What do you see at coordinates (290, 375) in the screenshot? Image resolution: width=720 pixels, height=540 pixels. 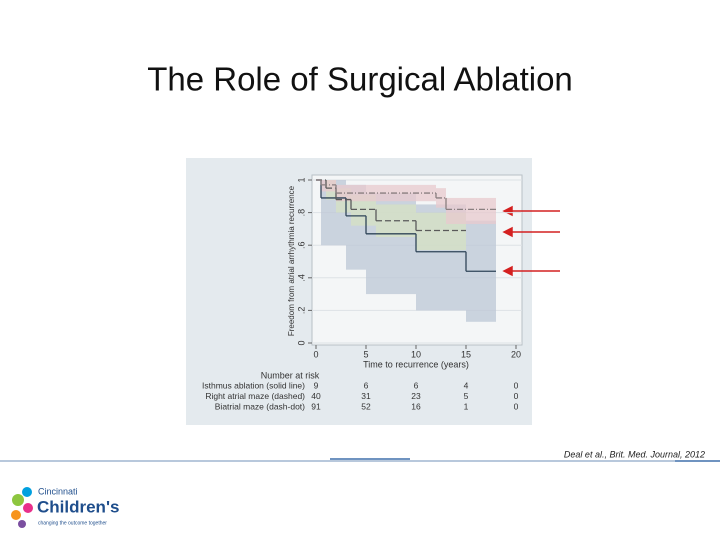 I see `risk-table-title: Number at risk` at bounding box center [290, 375].